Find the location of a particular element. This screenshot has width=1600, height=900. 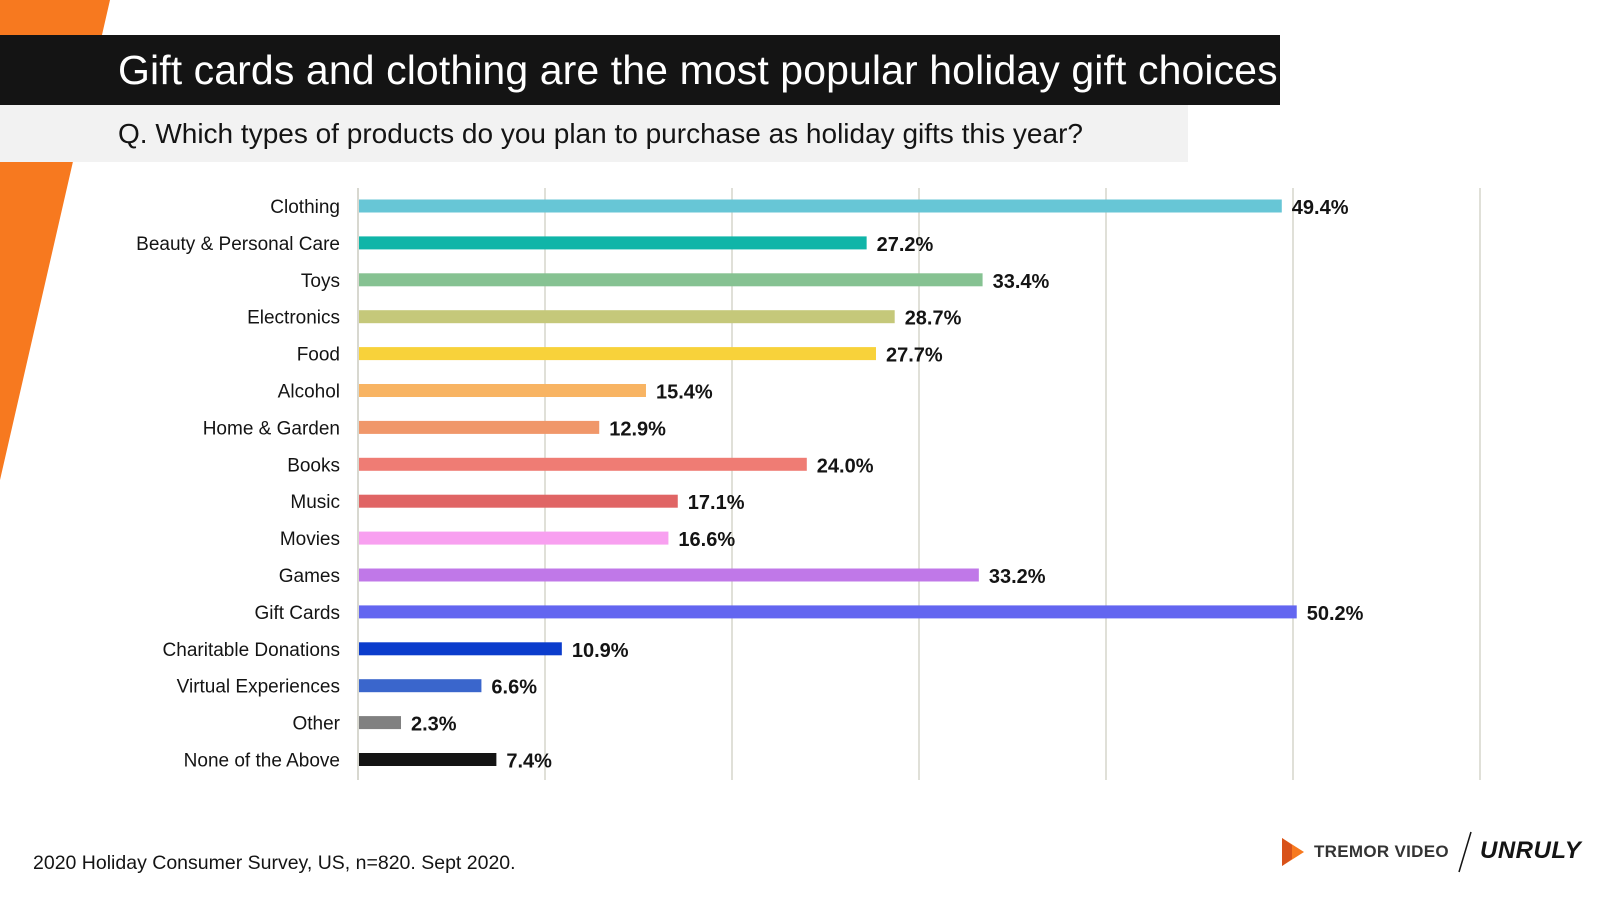

category-label: Other is located at coordinates (316, 724).